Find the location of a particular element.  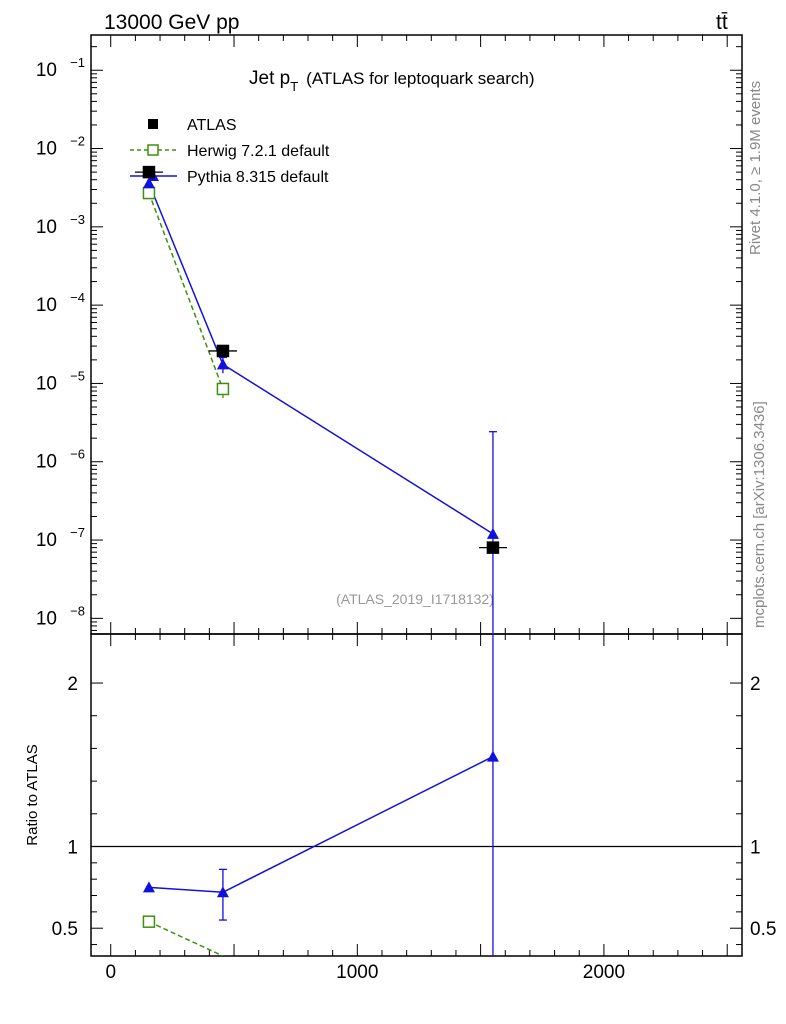

y-tick-label: 10 −8 is located at coordinates (60, 616).